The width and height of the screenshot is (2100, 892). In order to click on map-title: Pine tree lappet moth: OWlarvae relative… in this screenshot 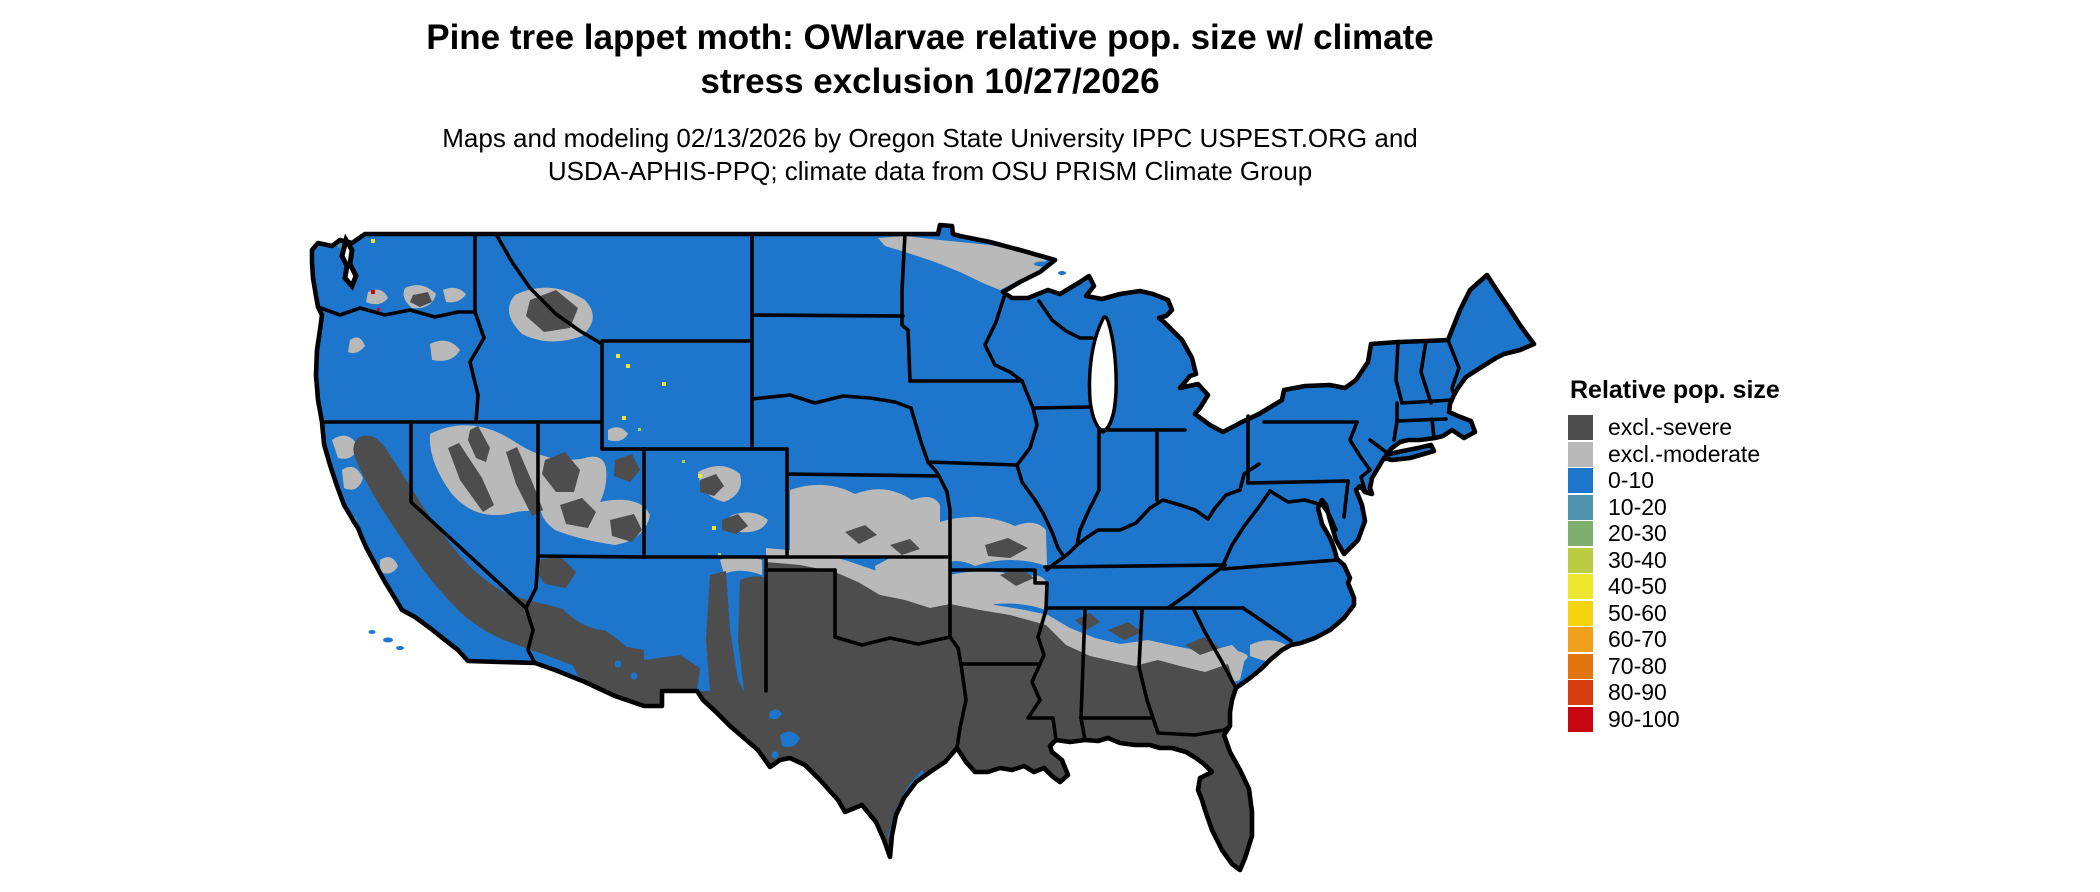, I will do `click(930, 60)`.